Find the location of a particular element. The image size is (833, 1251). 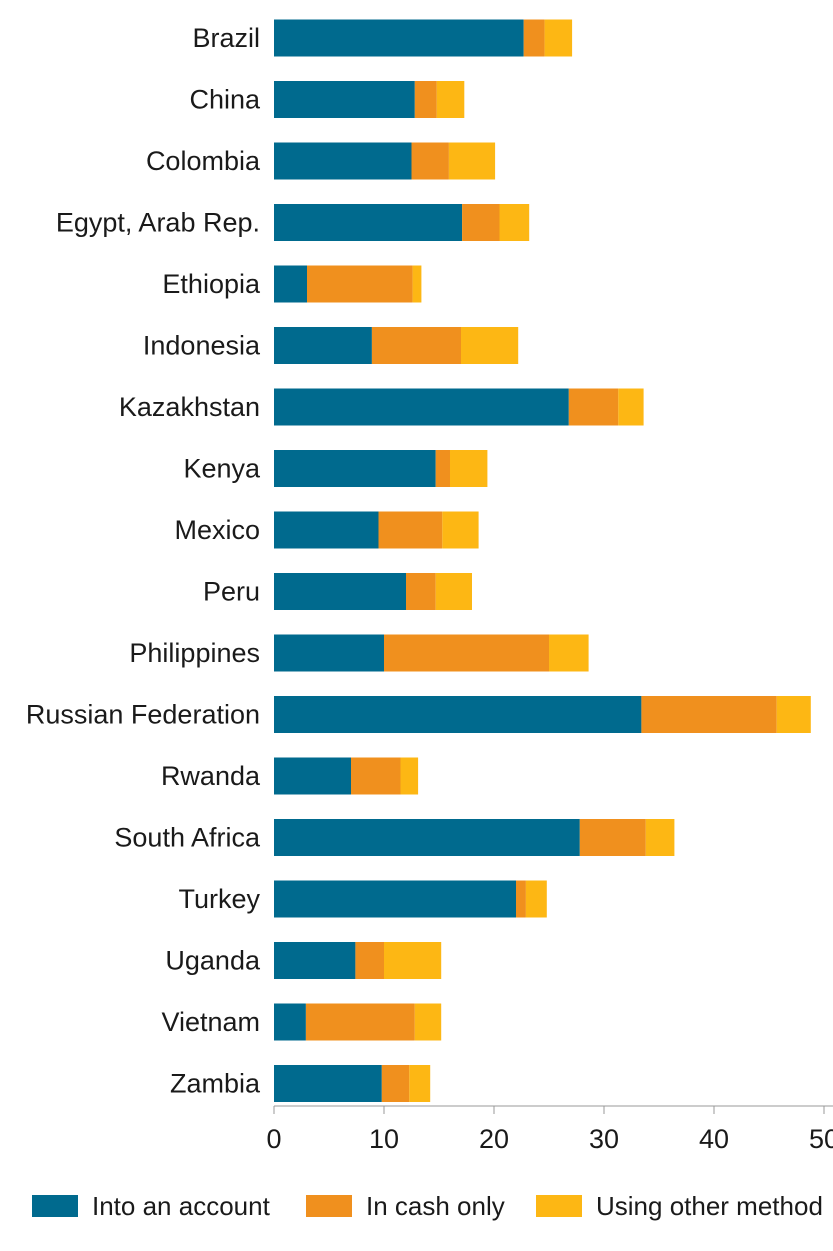

bar-kenya-using-other-method is located at coordinates (469, 468).